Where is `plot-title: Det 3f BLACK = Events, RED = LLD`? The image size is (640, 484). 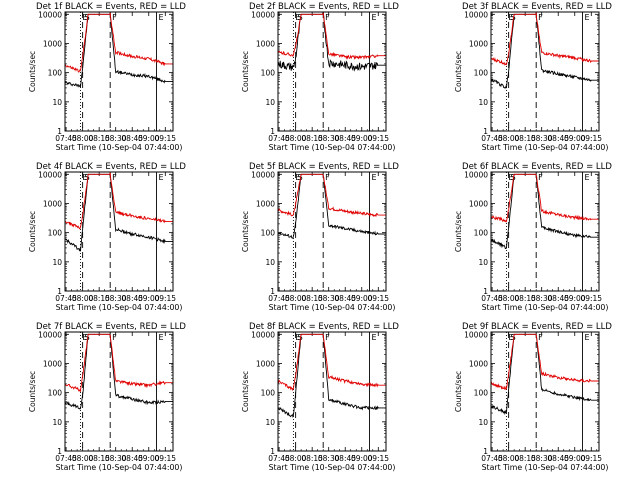 plot-title: Det 3f BLACK = Events, RED = LLD is located at coordinates (537, 7).